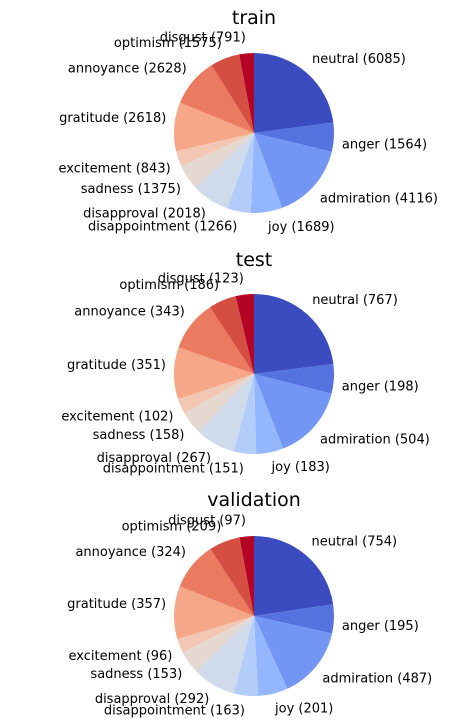 The width and height of the screenshot is (459, 726). What do you see at coordinates (129, 312) in the screenshot?
I see `pie-label-annoyance: annoyance (343)` at bounding box center [129, 312].